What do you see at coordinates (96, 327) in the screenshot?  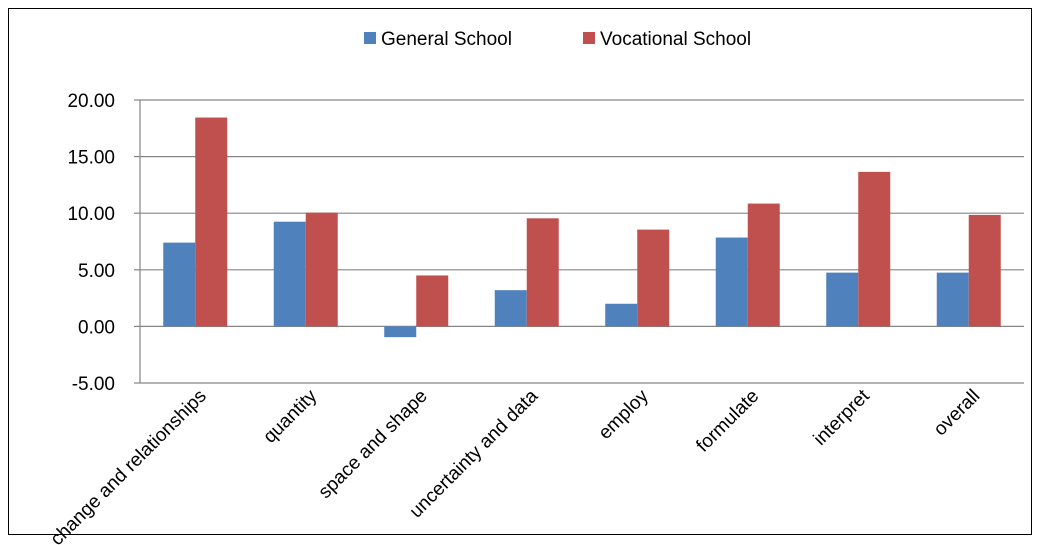 I see `y-tick-label: 0.00` at bounding box center [96, 327].